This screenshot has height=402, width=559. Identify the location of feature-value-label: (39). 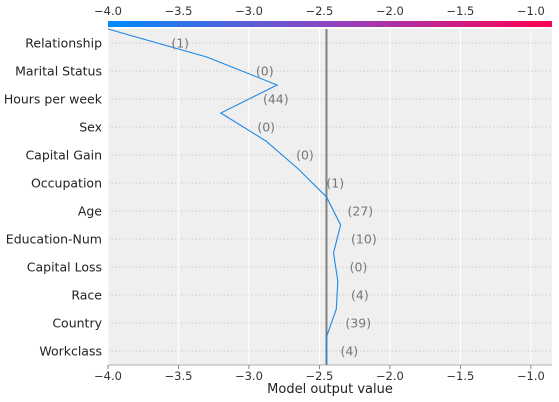
(358, 323).